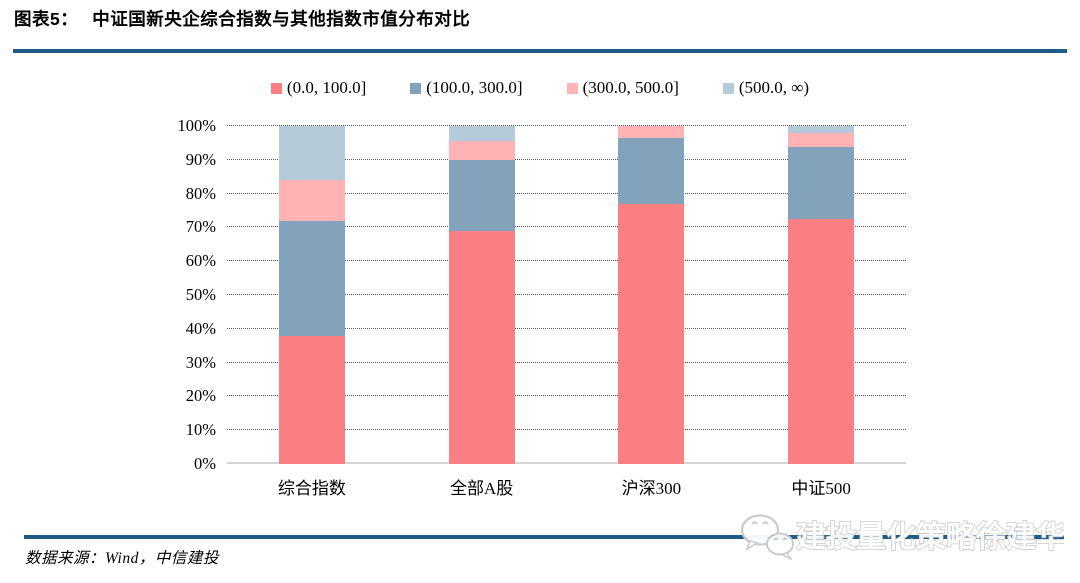 This screenshot has width=1080, height=583. What do you see at coordinates (200, 261) in the screenshot?
I see `y-tick-label: 60%` at bounding box center [200, 261].